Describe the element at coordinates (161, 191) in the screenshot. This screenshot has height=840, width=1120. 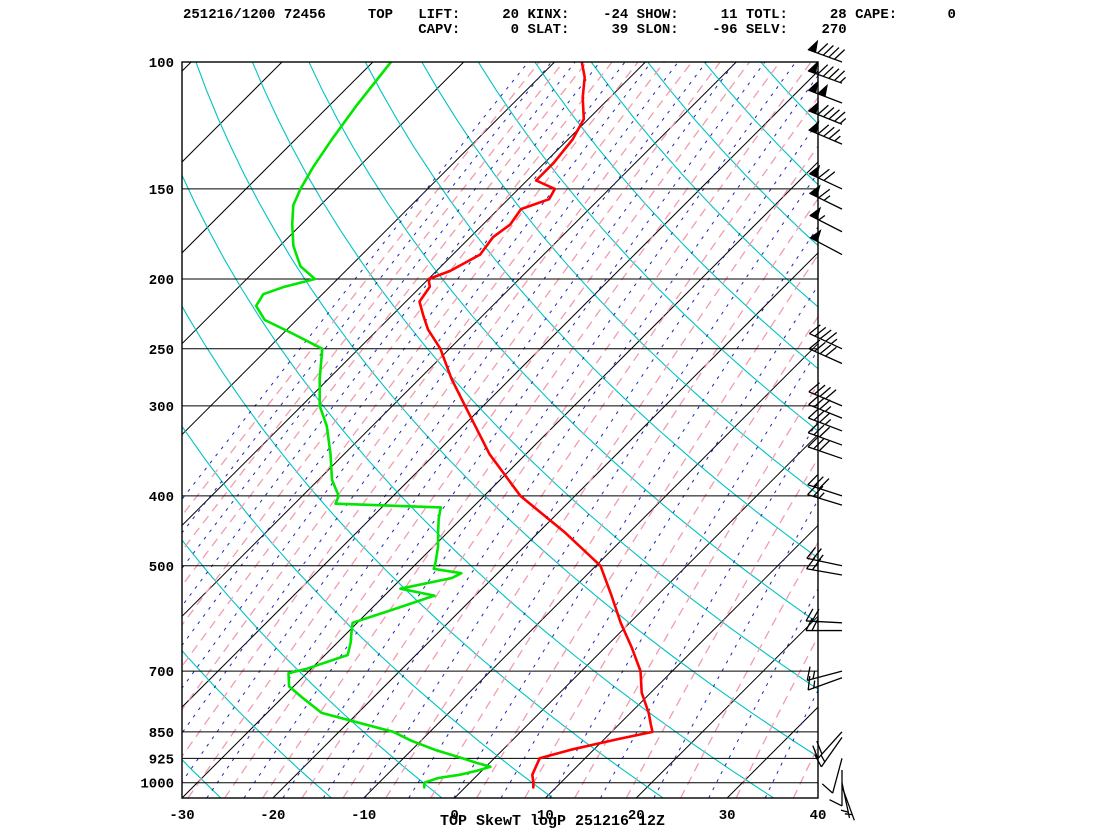
I see `pressure-tick-label: 150` at that location.